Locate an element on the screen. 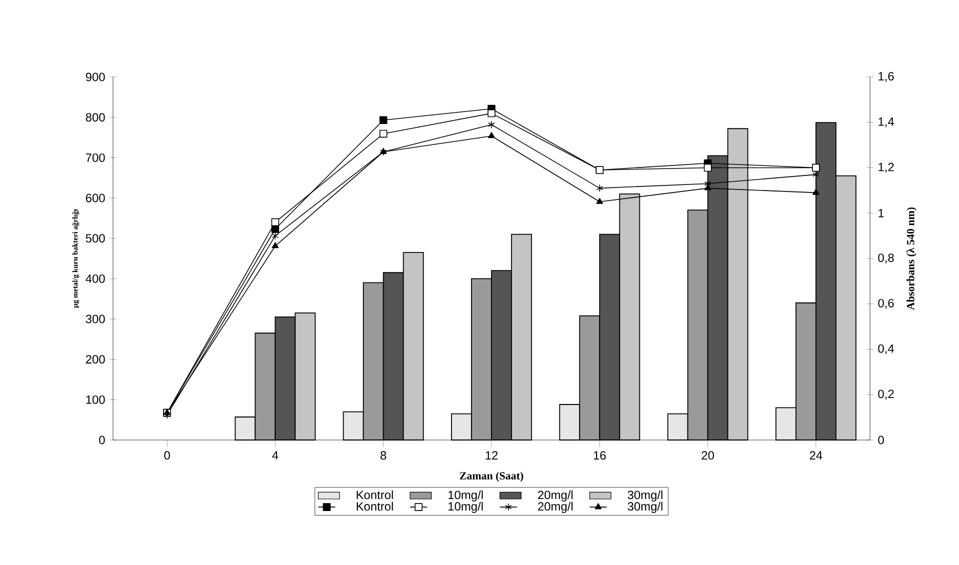 The width and height of the screenshot is (959, 565). y-tick-label: 500 is located at coordinates (95, 238).